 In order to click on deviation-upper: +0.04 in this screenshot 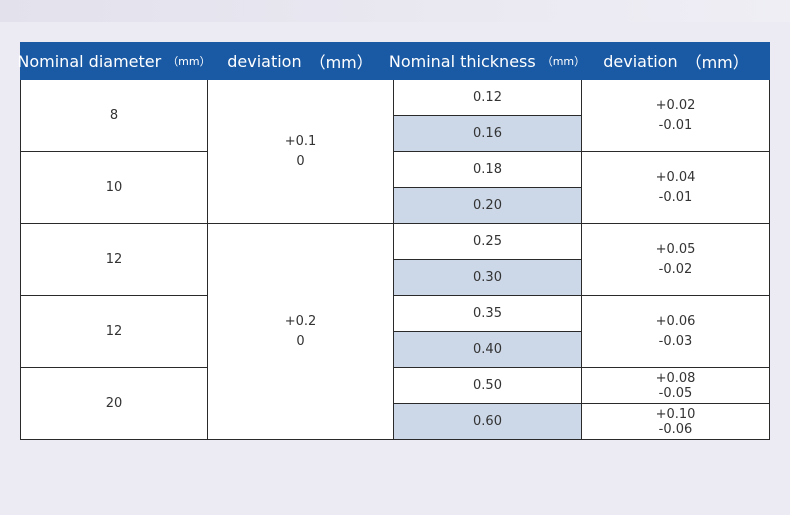, I will do `click(675, 177)`.